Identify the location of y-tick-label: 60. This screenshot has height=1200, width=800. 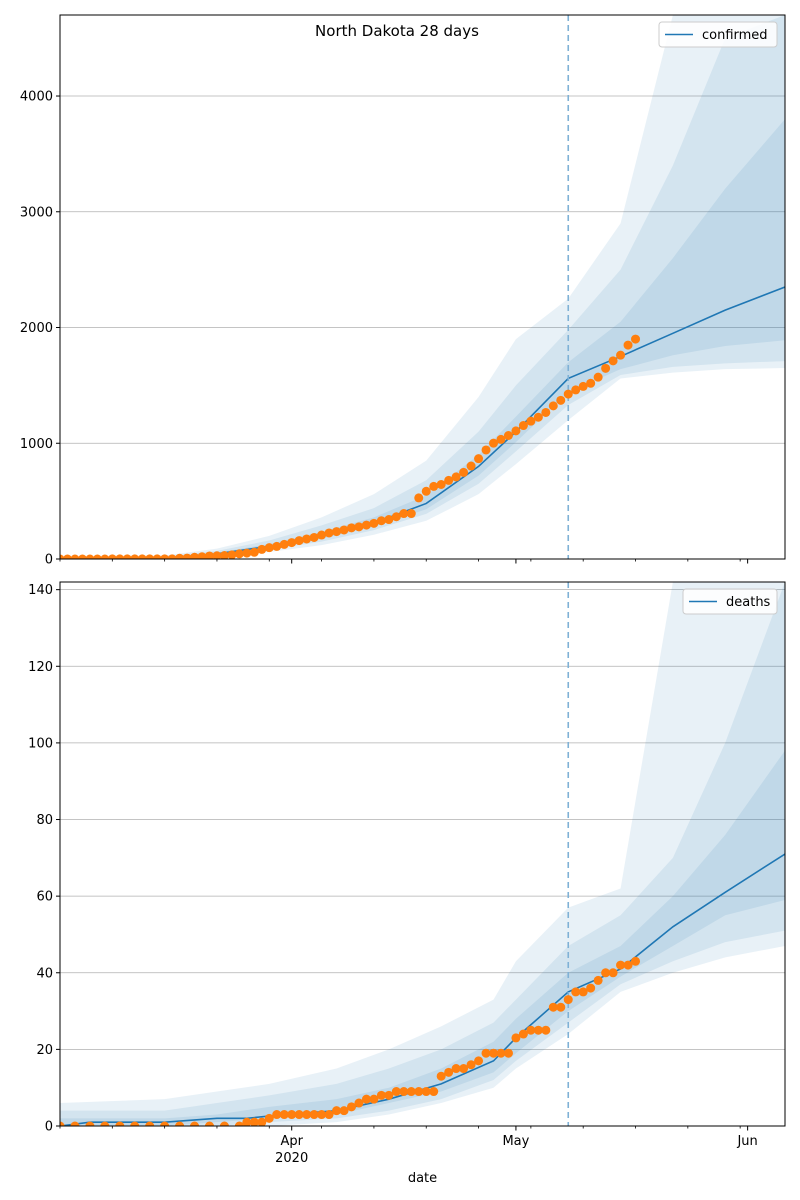
(44, 897).